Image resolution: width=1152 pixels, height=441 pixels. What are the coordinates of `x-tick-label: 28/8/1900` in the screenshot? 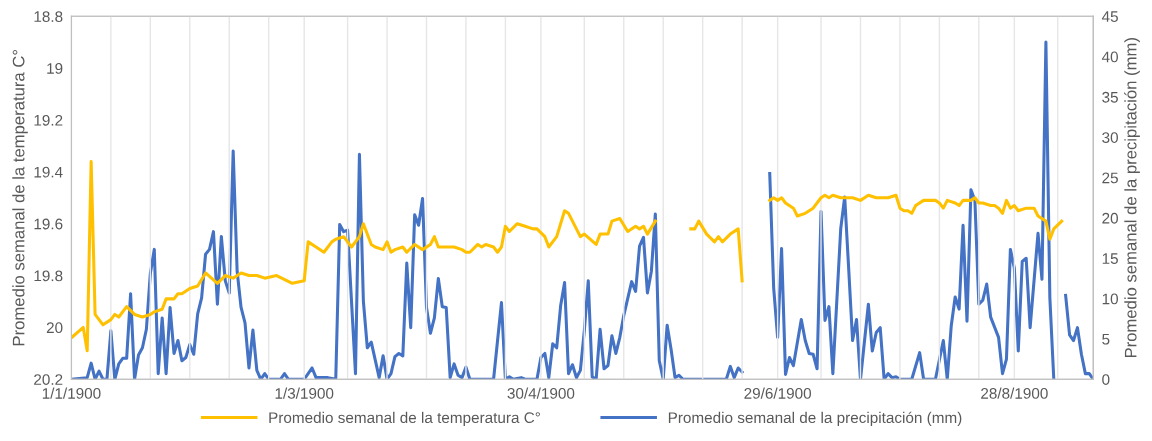 It's located at (1014, 393).